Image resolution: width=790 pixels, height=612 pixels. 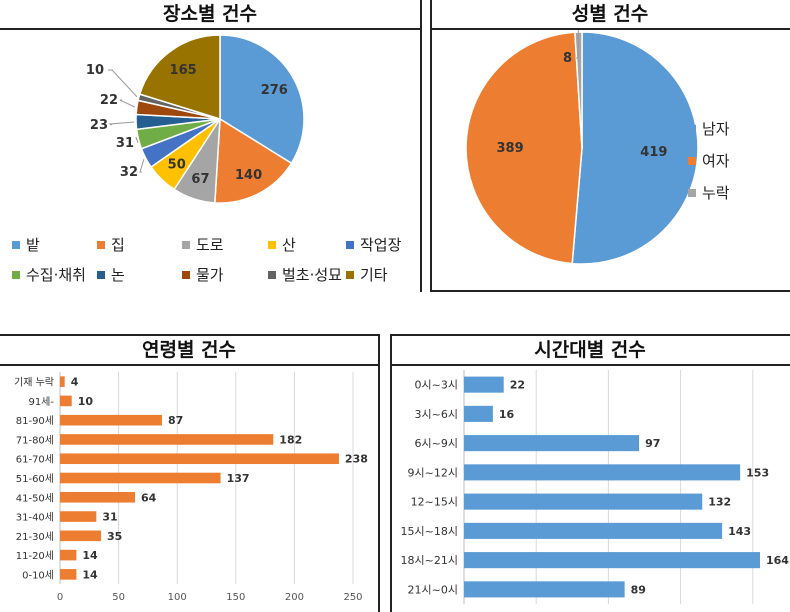 I want to click on legend-label: 여자, so click(x=716, y=161).